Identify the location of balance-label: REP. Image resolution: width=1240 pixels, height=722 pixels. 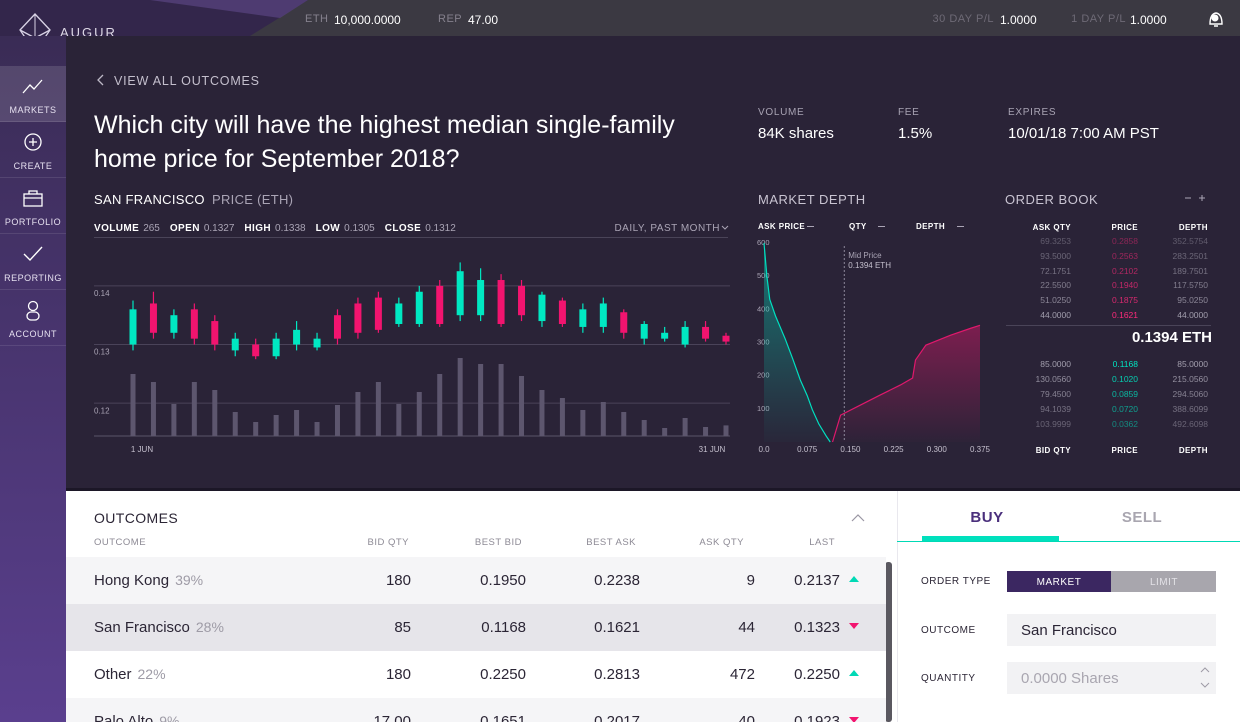
(450, 19).